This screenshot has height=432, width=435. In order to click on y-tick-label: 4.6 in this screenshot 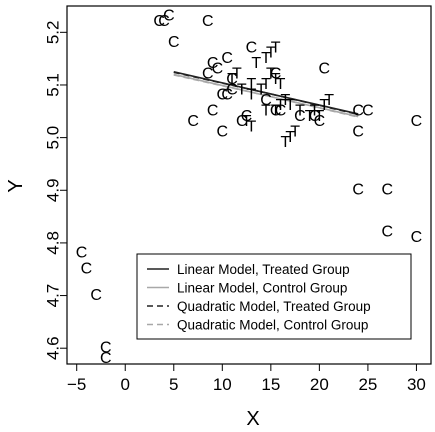, I will do `click(52, 348)`.